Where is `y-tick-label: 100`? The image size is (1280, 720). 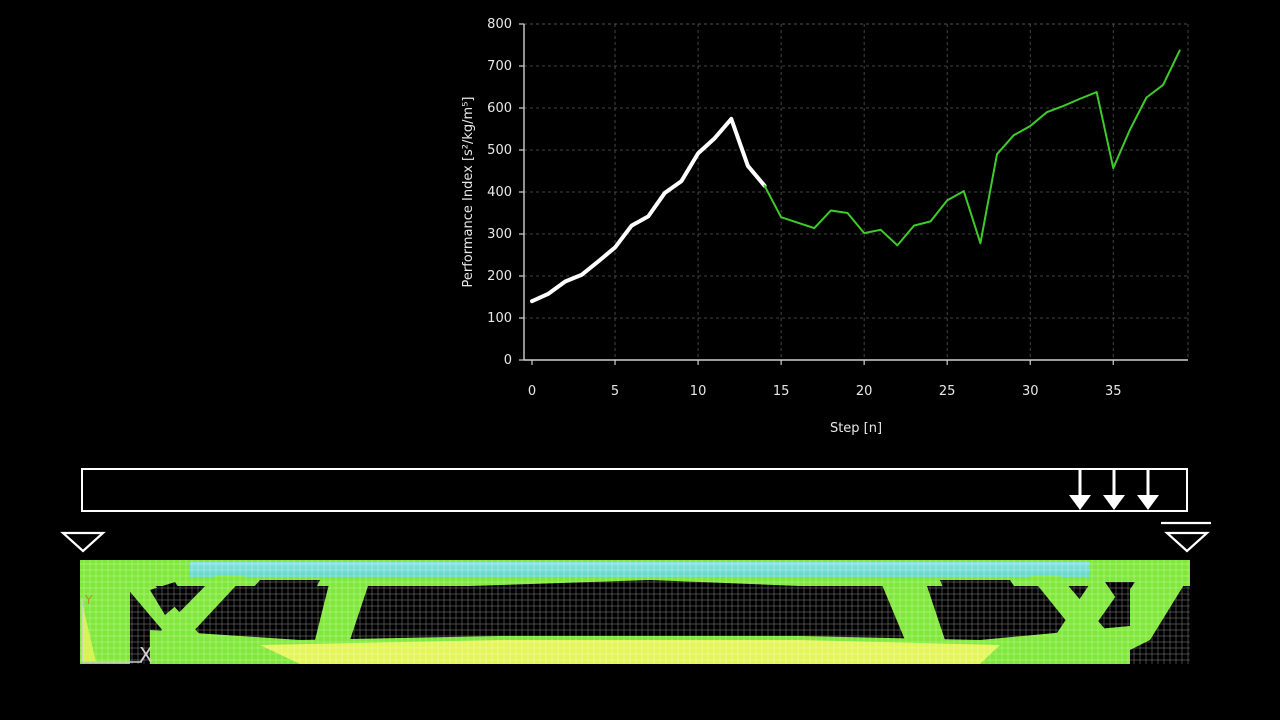 y-tick-label: 100 is located at coordinates (499, 318).